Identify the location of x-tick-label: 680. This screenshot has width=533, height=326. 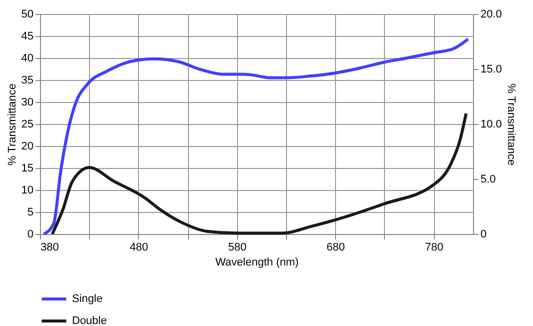
(335, 248).